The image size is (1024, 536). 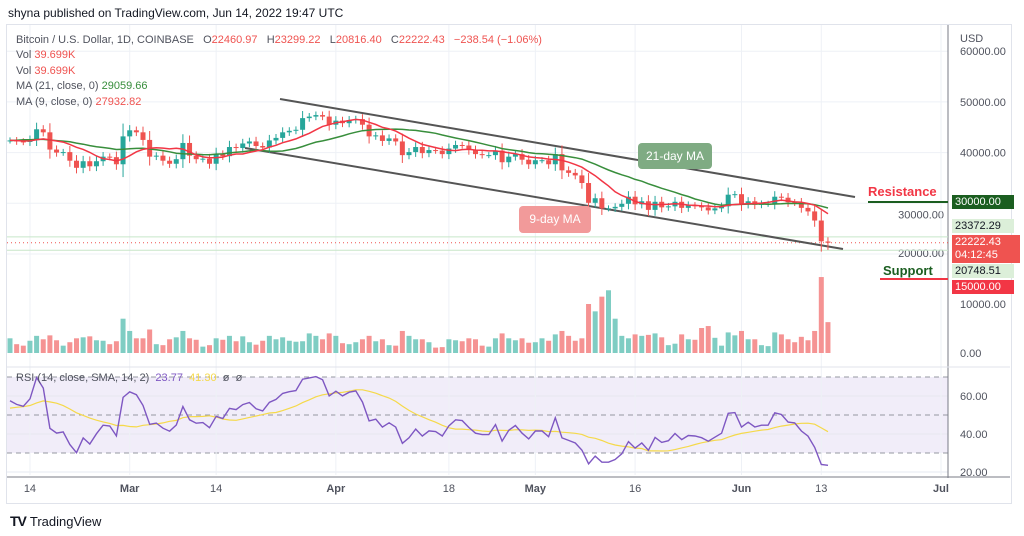 I want to click on rsi-tick: 60.00, so click(x=974, y=397).